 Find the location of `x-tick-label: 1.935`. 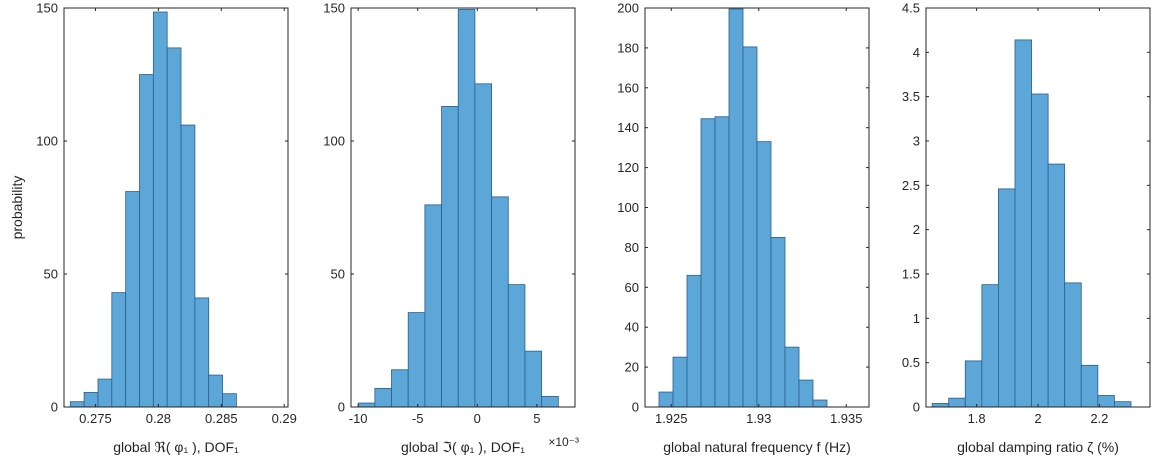

x-tick-label: 1.935 is located at coordinates (846, 418).